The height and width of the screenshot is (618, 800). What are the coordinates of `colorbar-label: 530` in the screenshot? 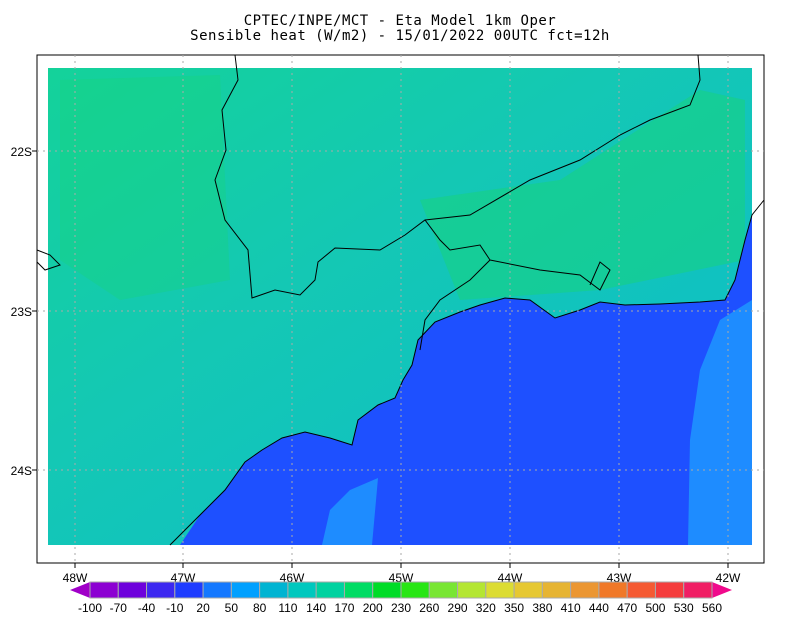 It's located at (684, 608).